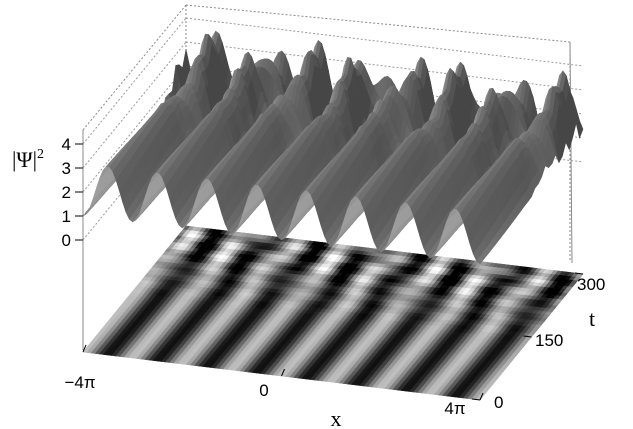  I want to click on box-edge-top-left, so click(134, 67).